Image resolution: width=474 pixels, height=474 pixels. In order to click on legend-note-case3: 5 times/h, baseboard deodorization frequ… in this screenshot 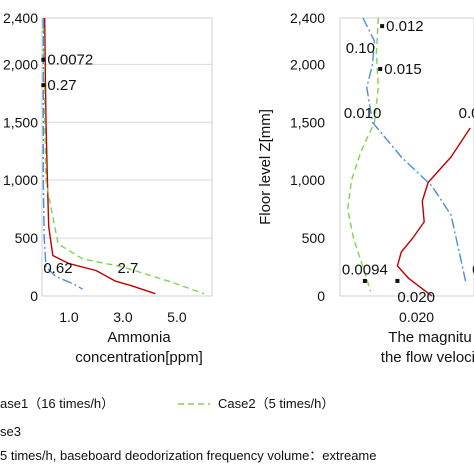, I will do `click(188, 455)`.